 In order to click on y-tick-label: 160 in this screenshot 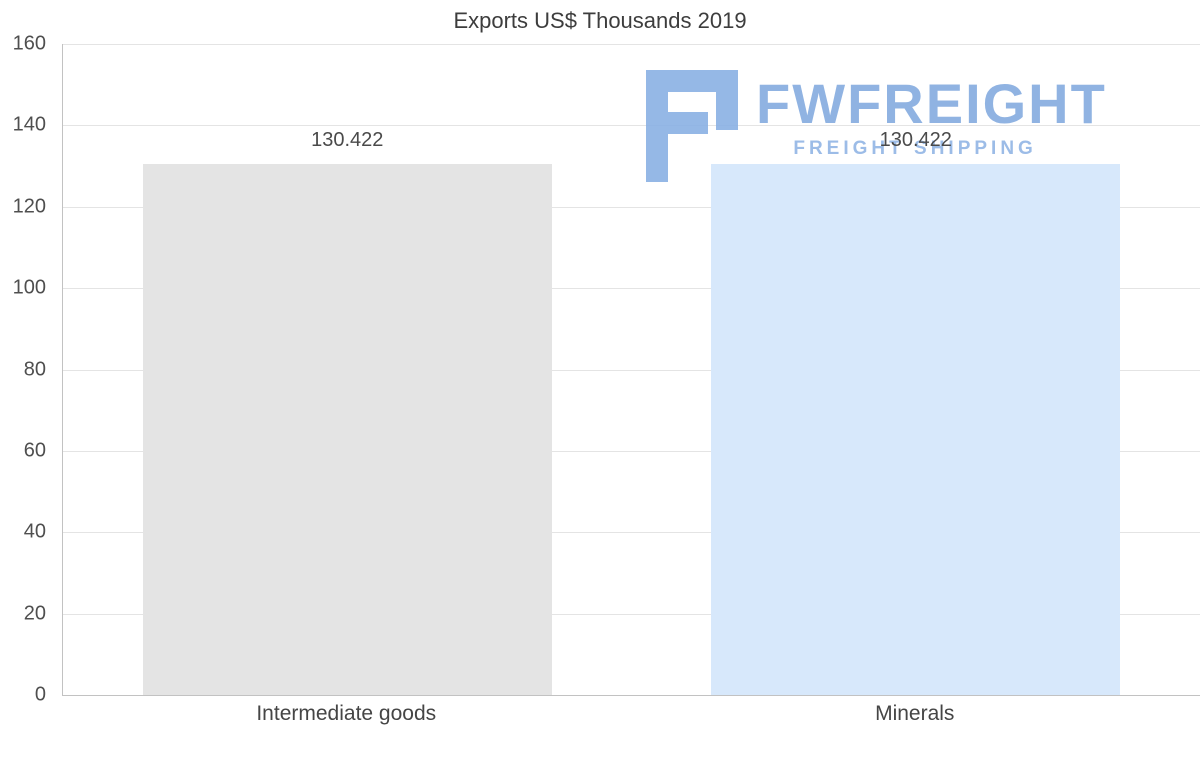, I will do `click(29, 43)`.